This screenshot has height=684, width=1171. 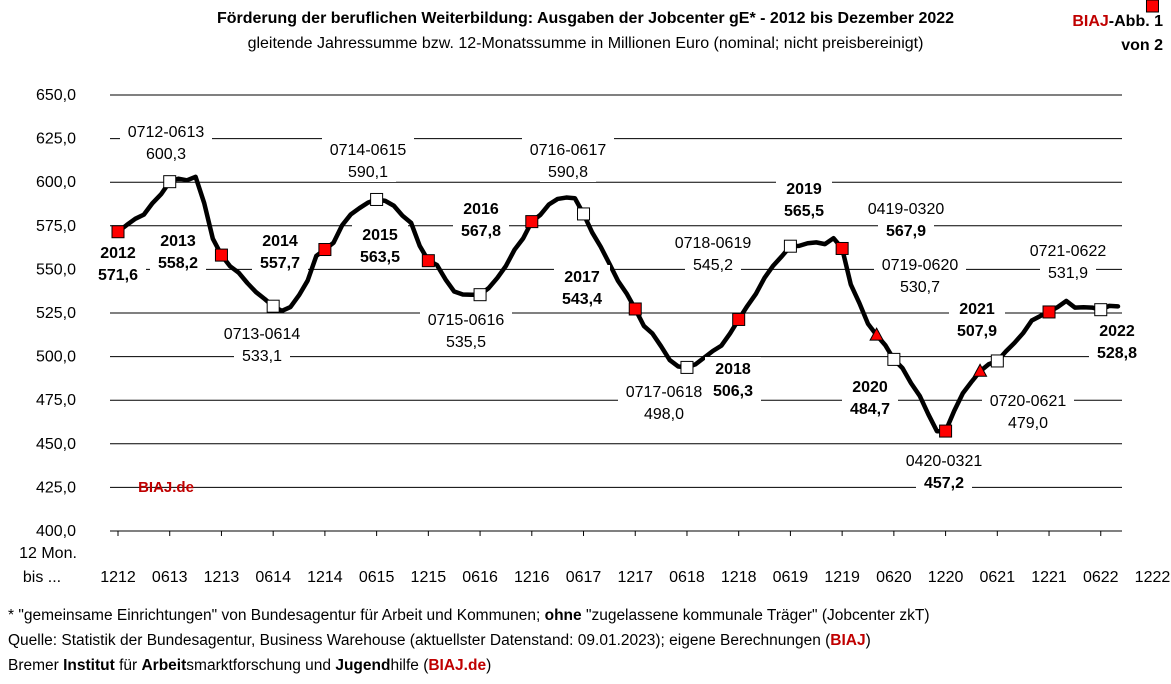 What do you see at coordinates (363, 665) in the screenshot?
I see `institute-bold-3: Jugend` at bounding box center [363, 665].